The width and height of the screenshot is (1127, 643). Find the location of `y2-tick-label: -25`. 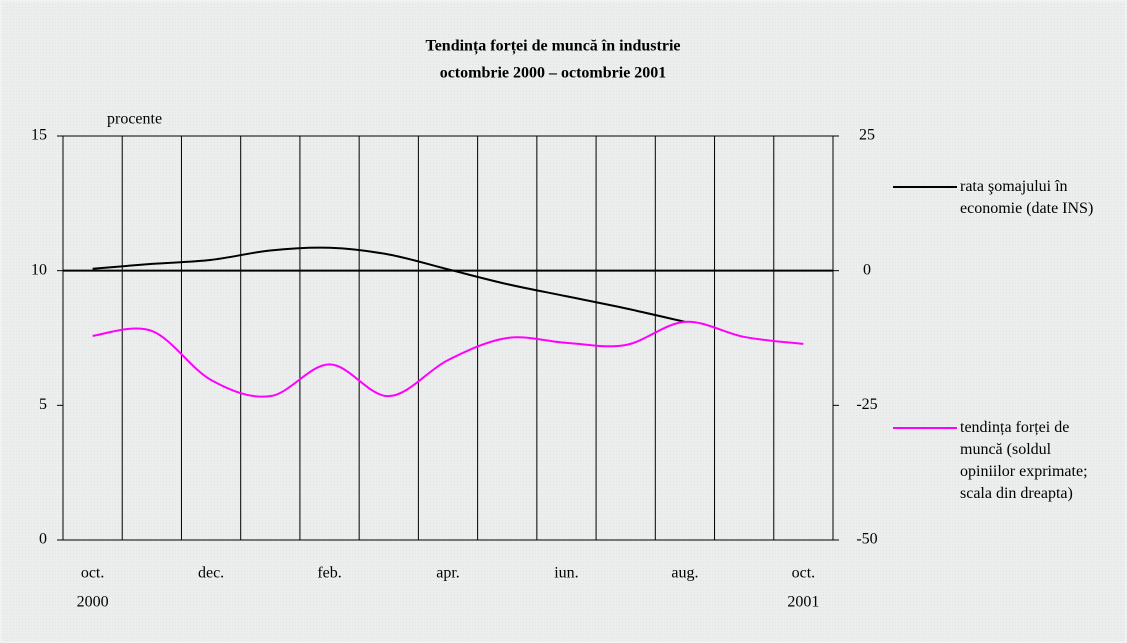

y2-tick-label: -25 is located at coordinates (866, 404).